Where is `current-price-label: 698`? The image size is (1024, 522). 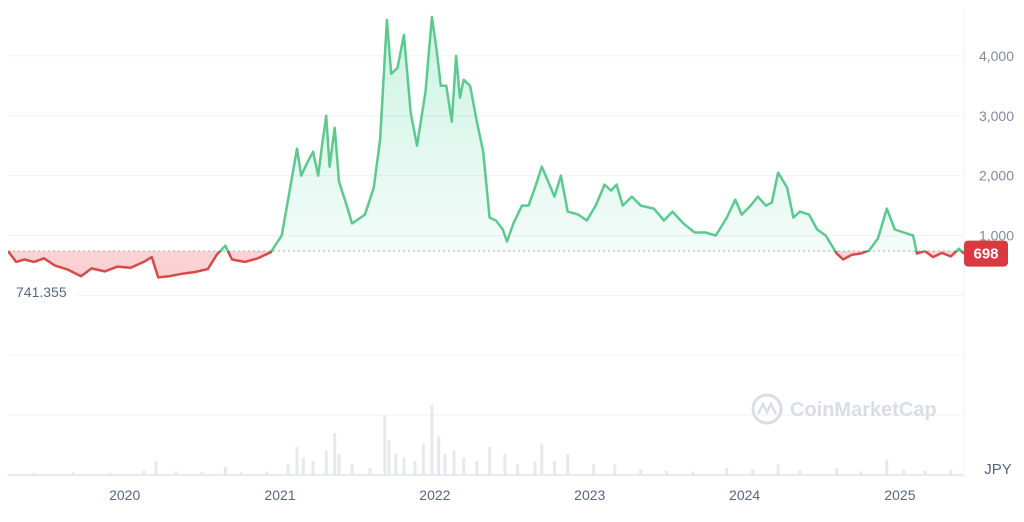
current-price-label: 698 is located at coordinates (985, 254).